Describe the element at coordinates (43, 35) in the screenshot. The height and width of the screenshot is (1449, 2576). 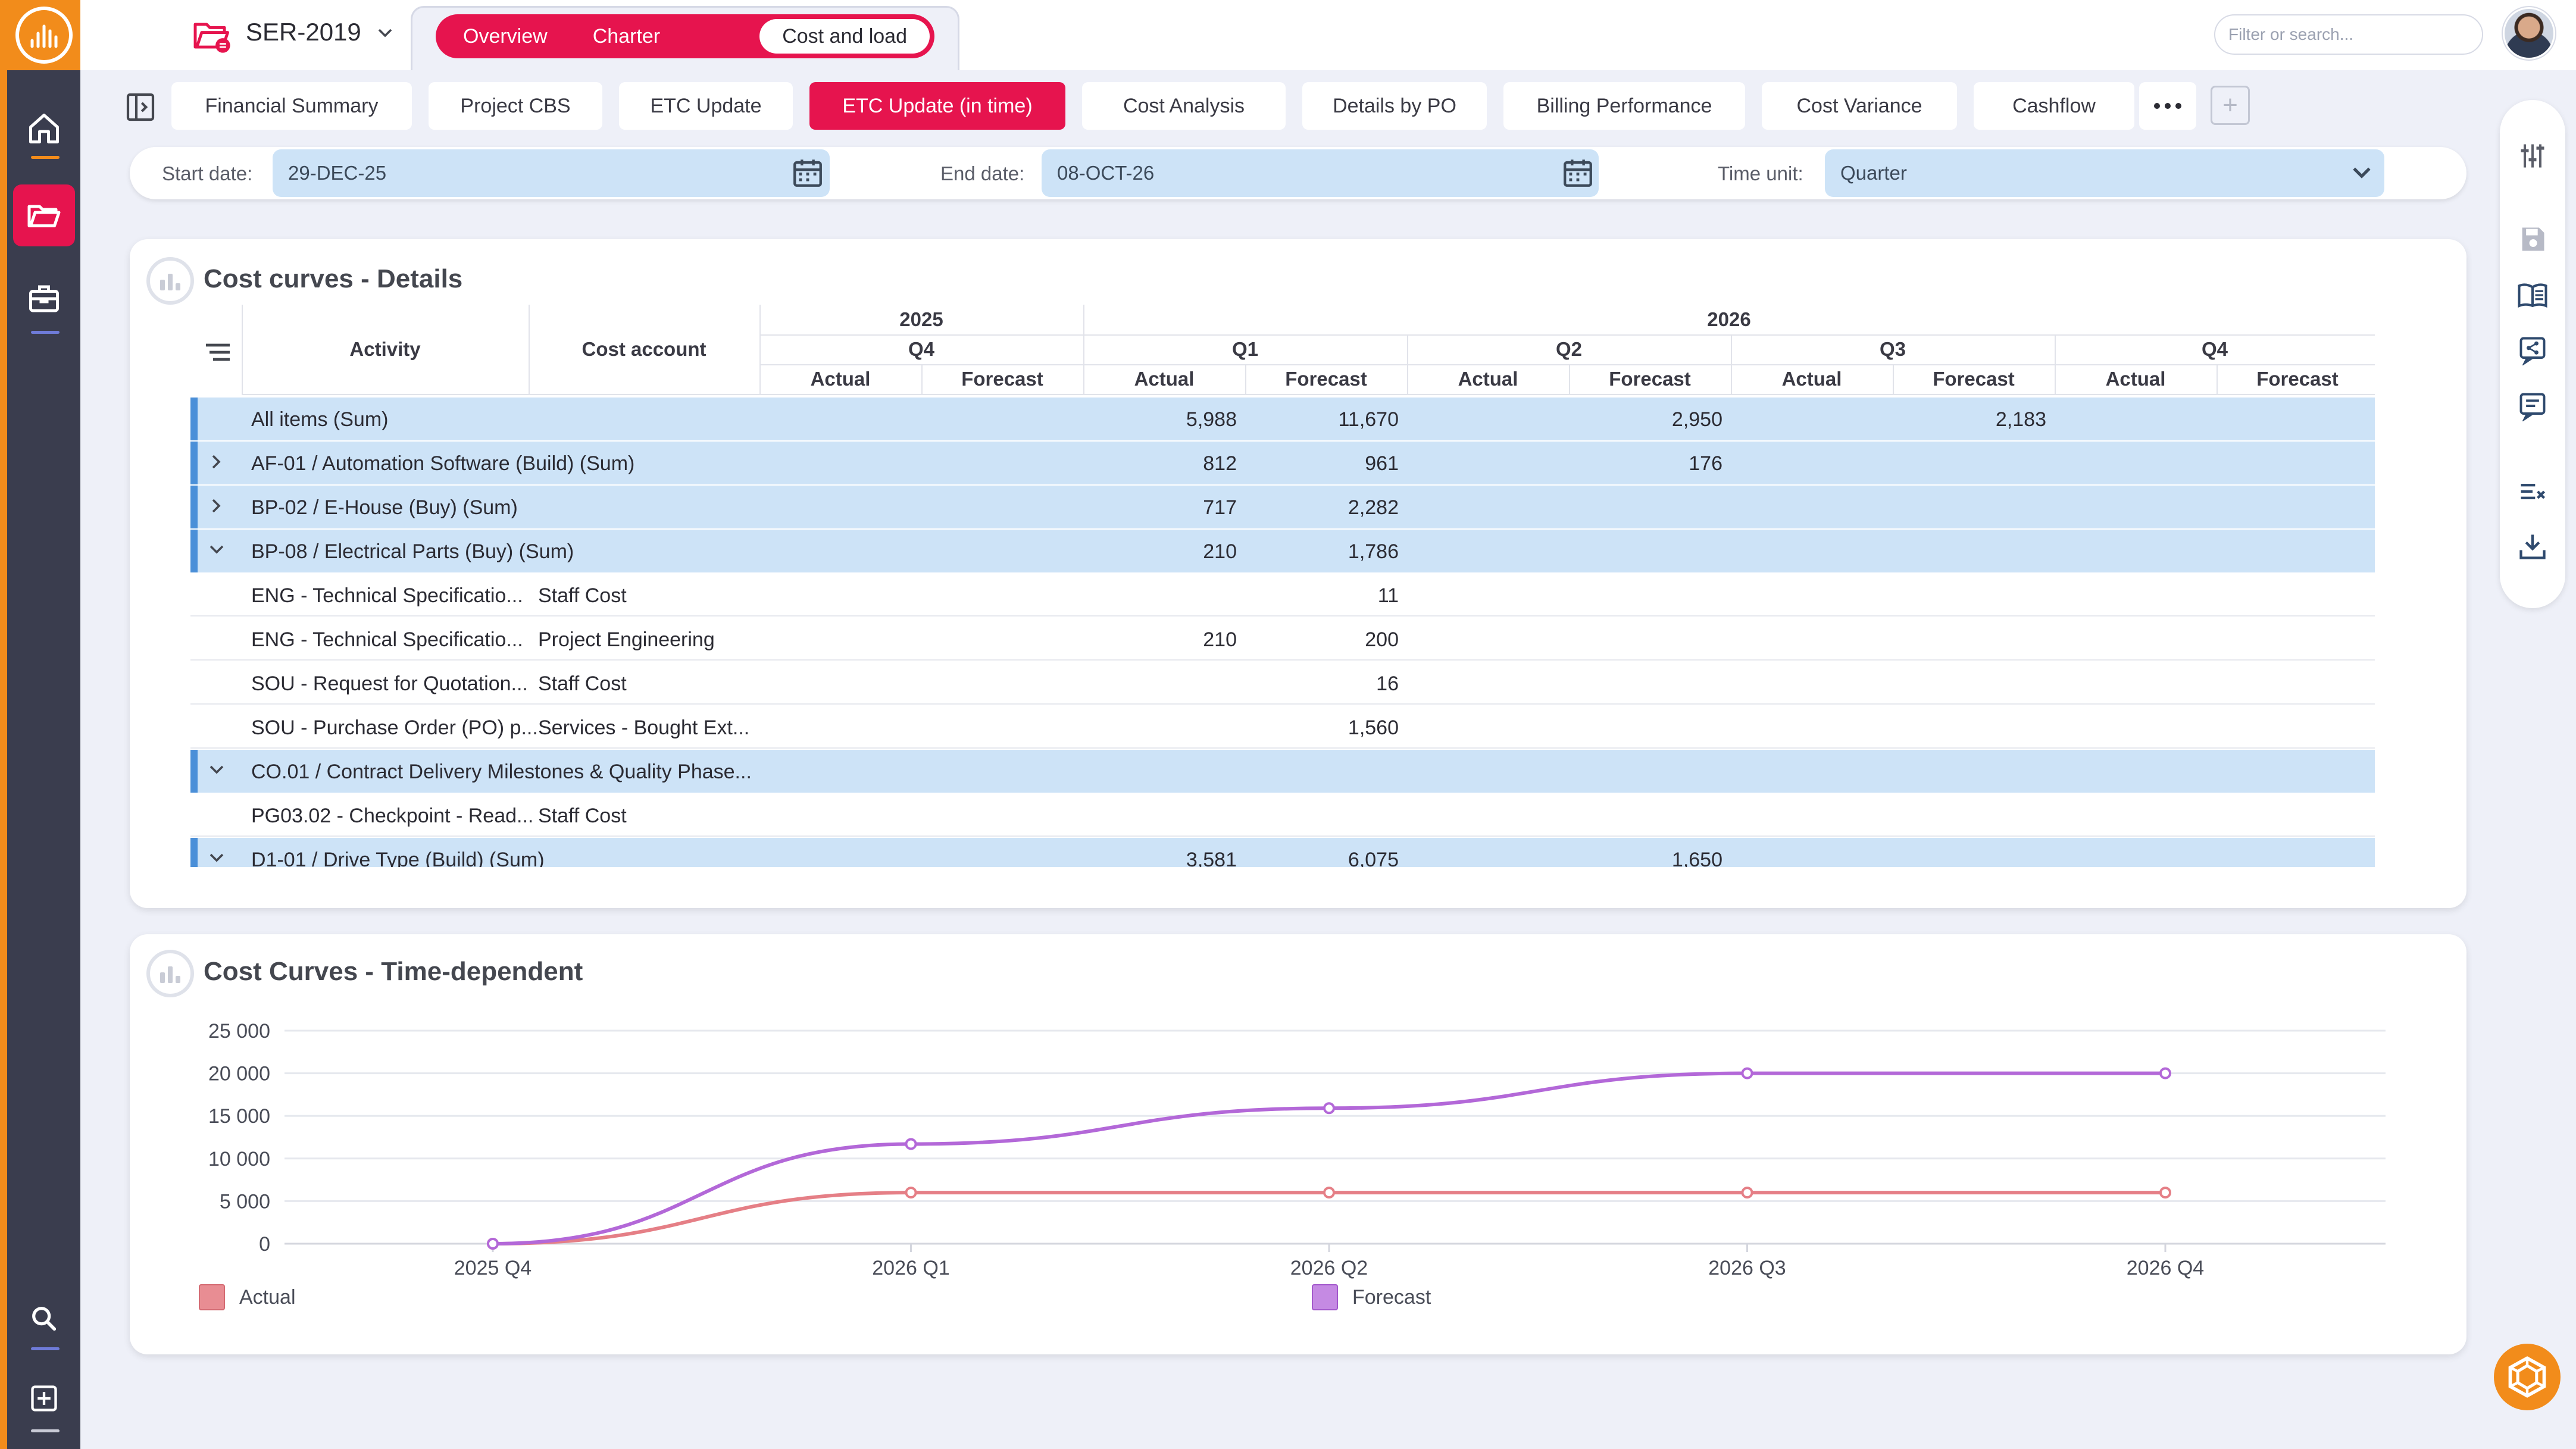
I see `app-logo` at that location.